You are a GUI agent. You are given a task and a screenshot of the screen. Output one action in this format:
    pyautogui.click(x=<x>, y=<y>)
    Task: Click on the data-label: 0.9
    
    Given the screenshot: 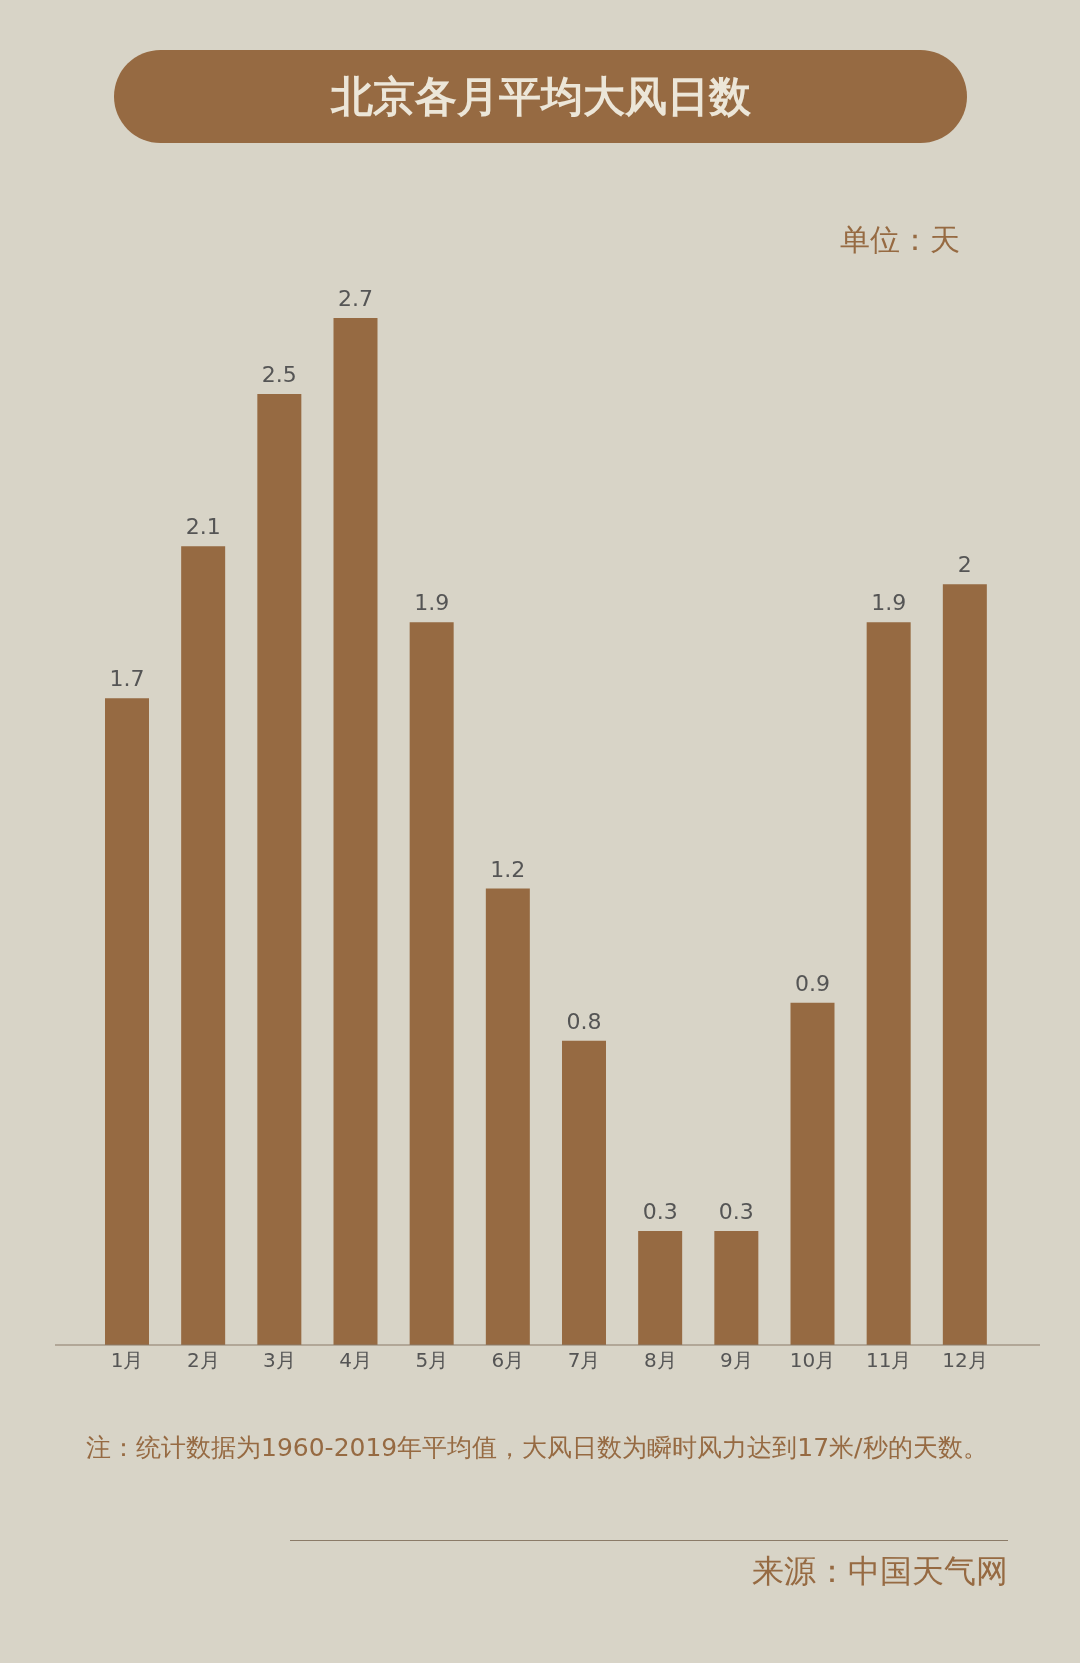 What is the action you would take?
    pyautogui.click(x=812, y=983)
    